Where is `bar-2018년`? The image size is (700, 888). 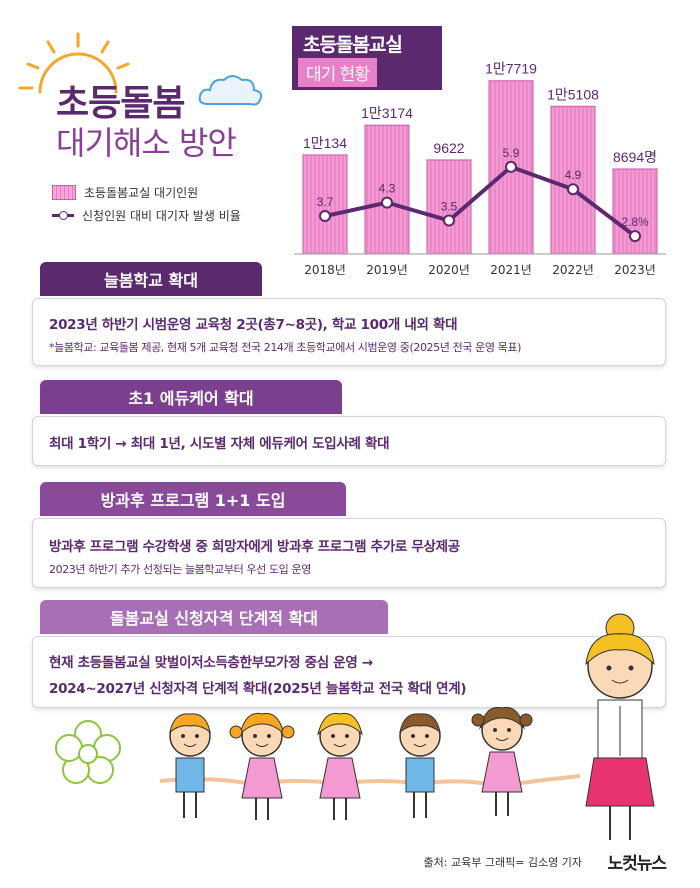
bar-2018년 is located at coordinates (325, 204).